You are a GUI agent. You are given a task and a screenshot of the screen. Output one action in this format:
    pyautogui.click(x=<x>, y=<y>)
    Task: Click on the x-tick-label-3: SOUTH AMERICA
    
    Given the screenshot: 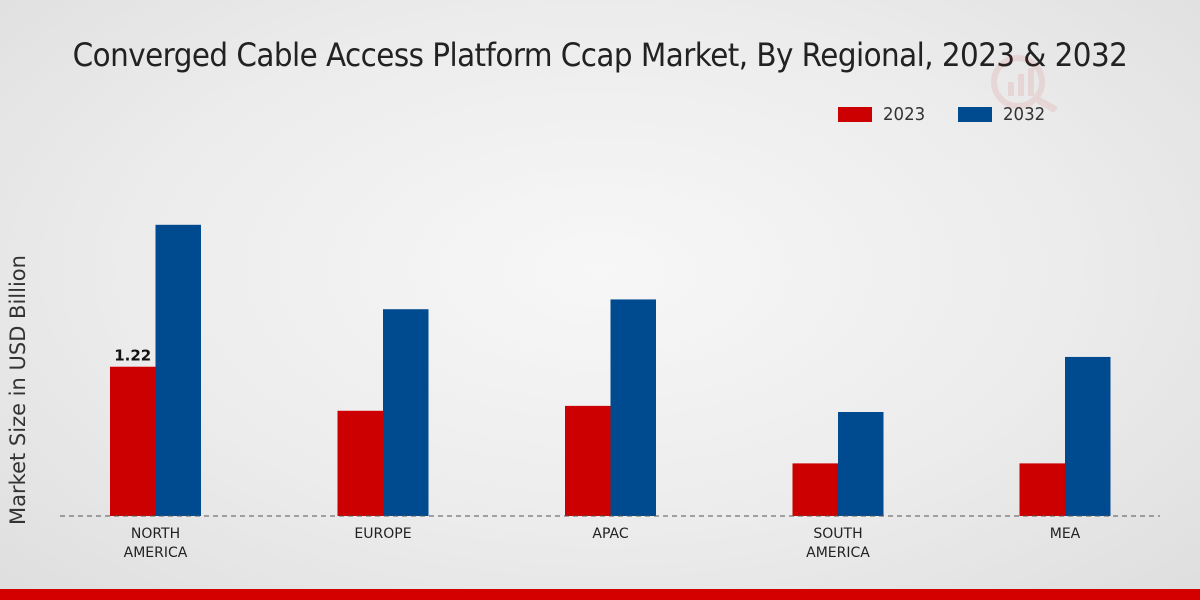 What is the action you would take?
    pyautogui.click(x=838, y=543)
    